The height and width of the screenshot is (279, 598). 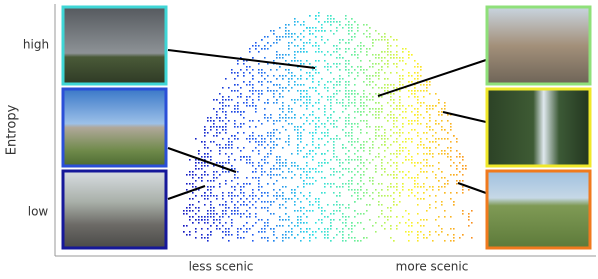 What do you see at coordinates (114, 45) in the screenshot?
I see `photo` at bounding box center [114, 45].